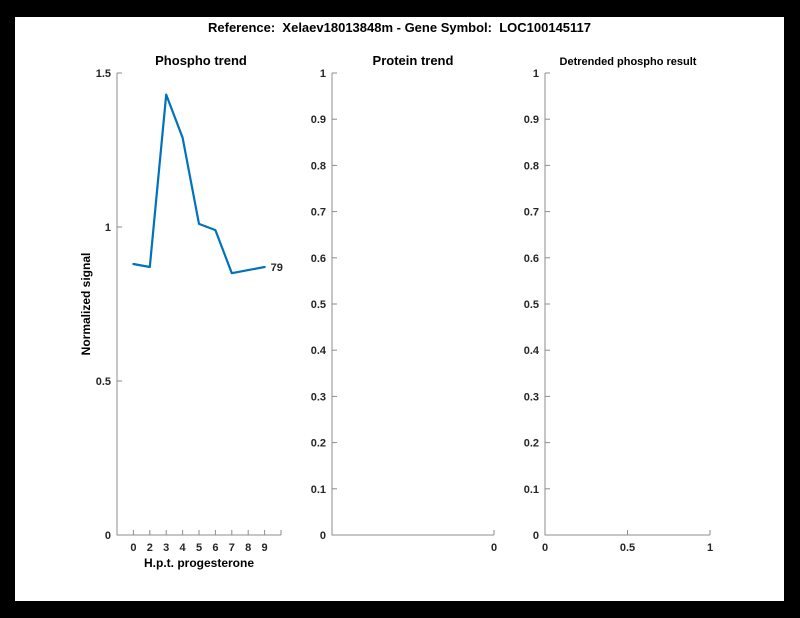 The height and width of the screenshot is (618, 800). Describe the element at coordinates (198, 563) in the screenshot. I see `x-axis-label: H.p.t. progesterone` at that location.